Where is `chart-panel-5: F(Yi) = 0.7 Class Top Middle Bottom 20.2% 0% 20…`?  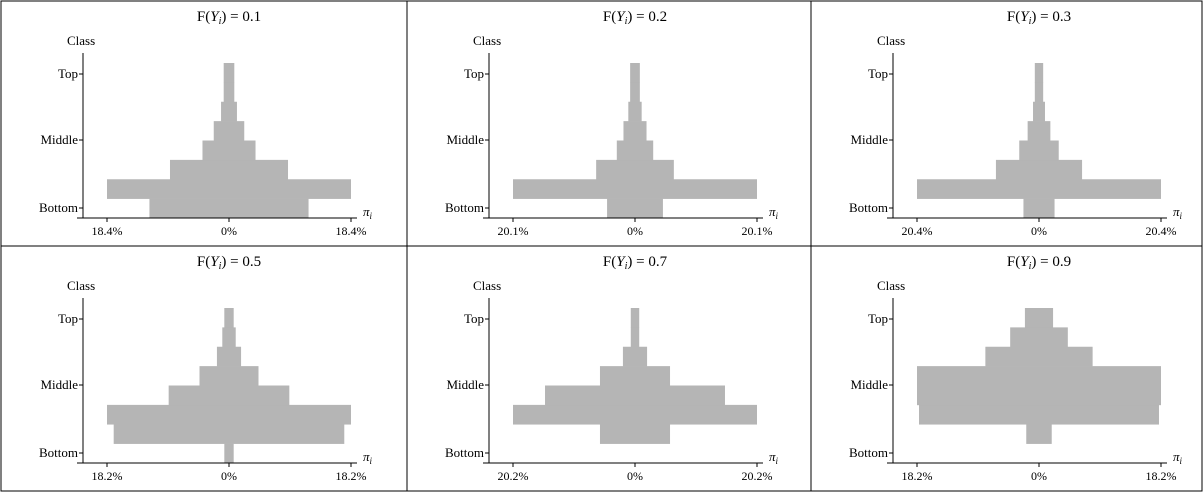 chart-panel-5: F(Yi) = 0.7 Class Top Middle Bottom 20.2% 0% 20… is located at coordinates (612, 368).